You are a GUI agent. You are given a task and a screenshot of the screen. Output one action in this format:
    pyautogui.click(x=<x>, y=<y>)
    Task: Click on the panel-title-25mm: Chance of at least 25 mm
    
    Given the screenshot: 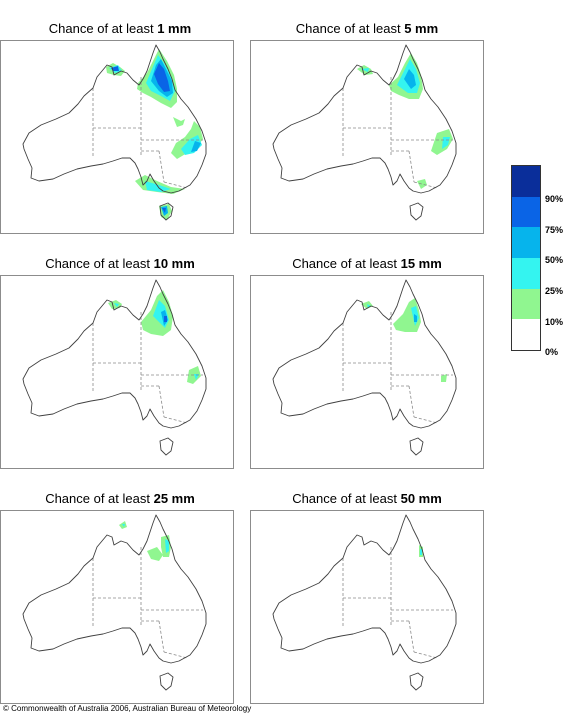 What is the action you would take?
    pyautogui.click(x=120, y=498)
    